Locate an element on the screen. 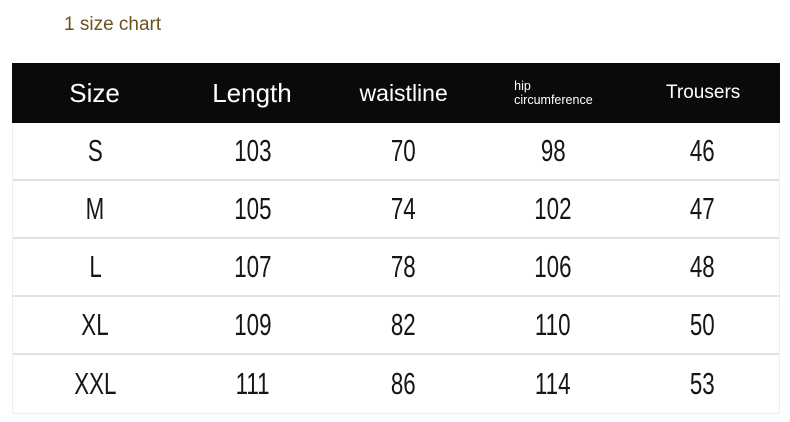 The width and height of the screenshot is (790, 422). cell-hip: 114 is located at coordinates (553, 383).